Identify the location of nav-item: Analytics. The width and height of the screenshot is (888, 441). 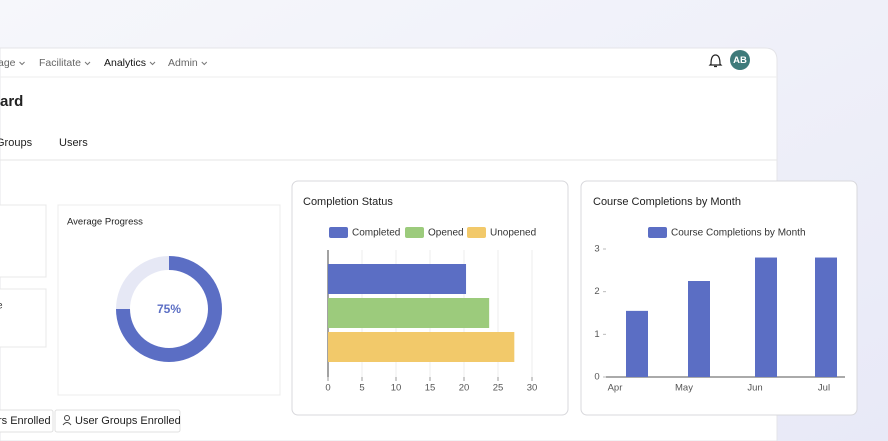
(125, 63).